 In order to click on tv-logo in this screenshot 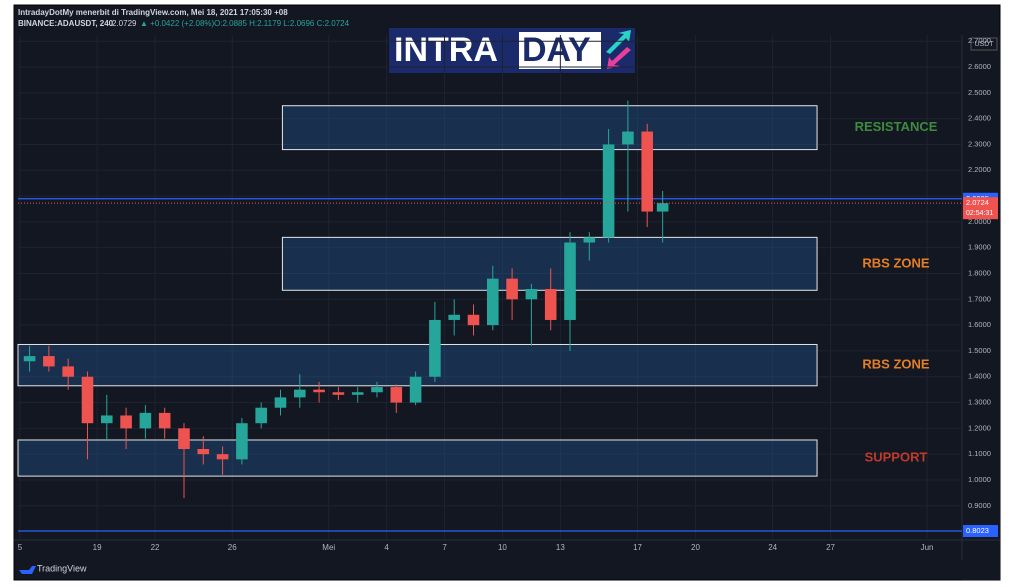, I will do `click(27, 570)`.